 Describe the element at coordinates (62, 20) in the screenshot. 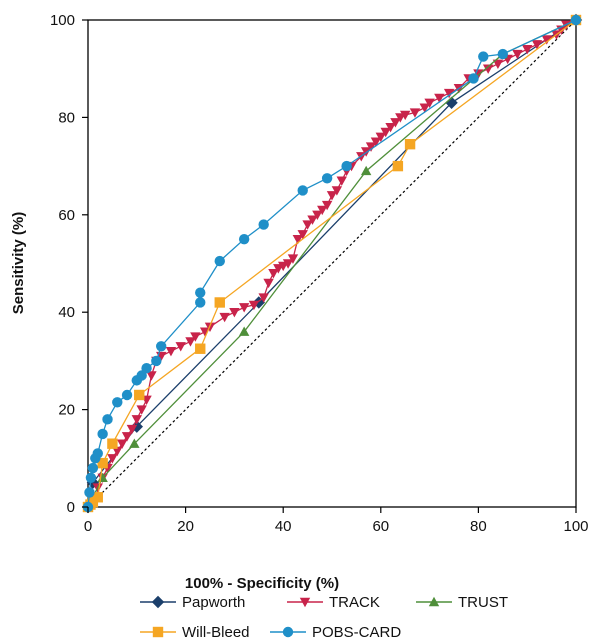

I see `y-tick-label: 100` at that location.